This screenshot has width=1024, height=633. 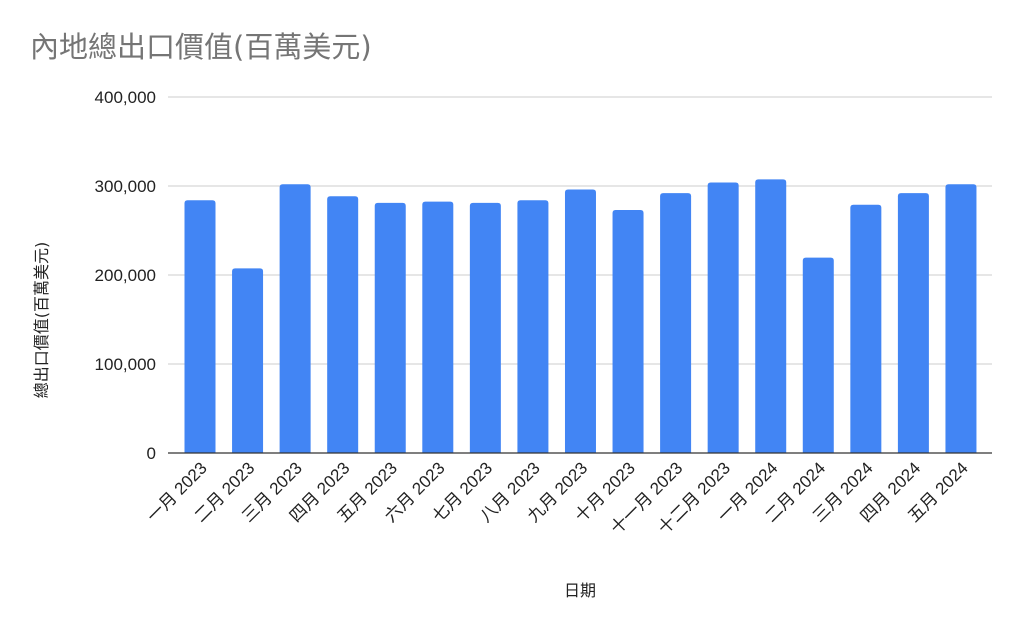 I want to click on y-tick-label: 300,000, so click(x=125, y=186).